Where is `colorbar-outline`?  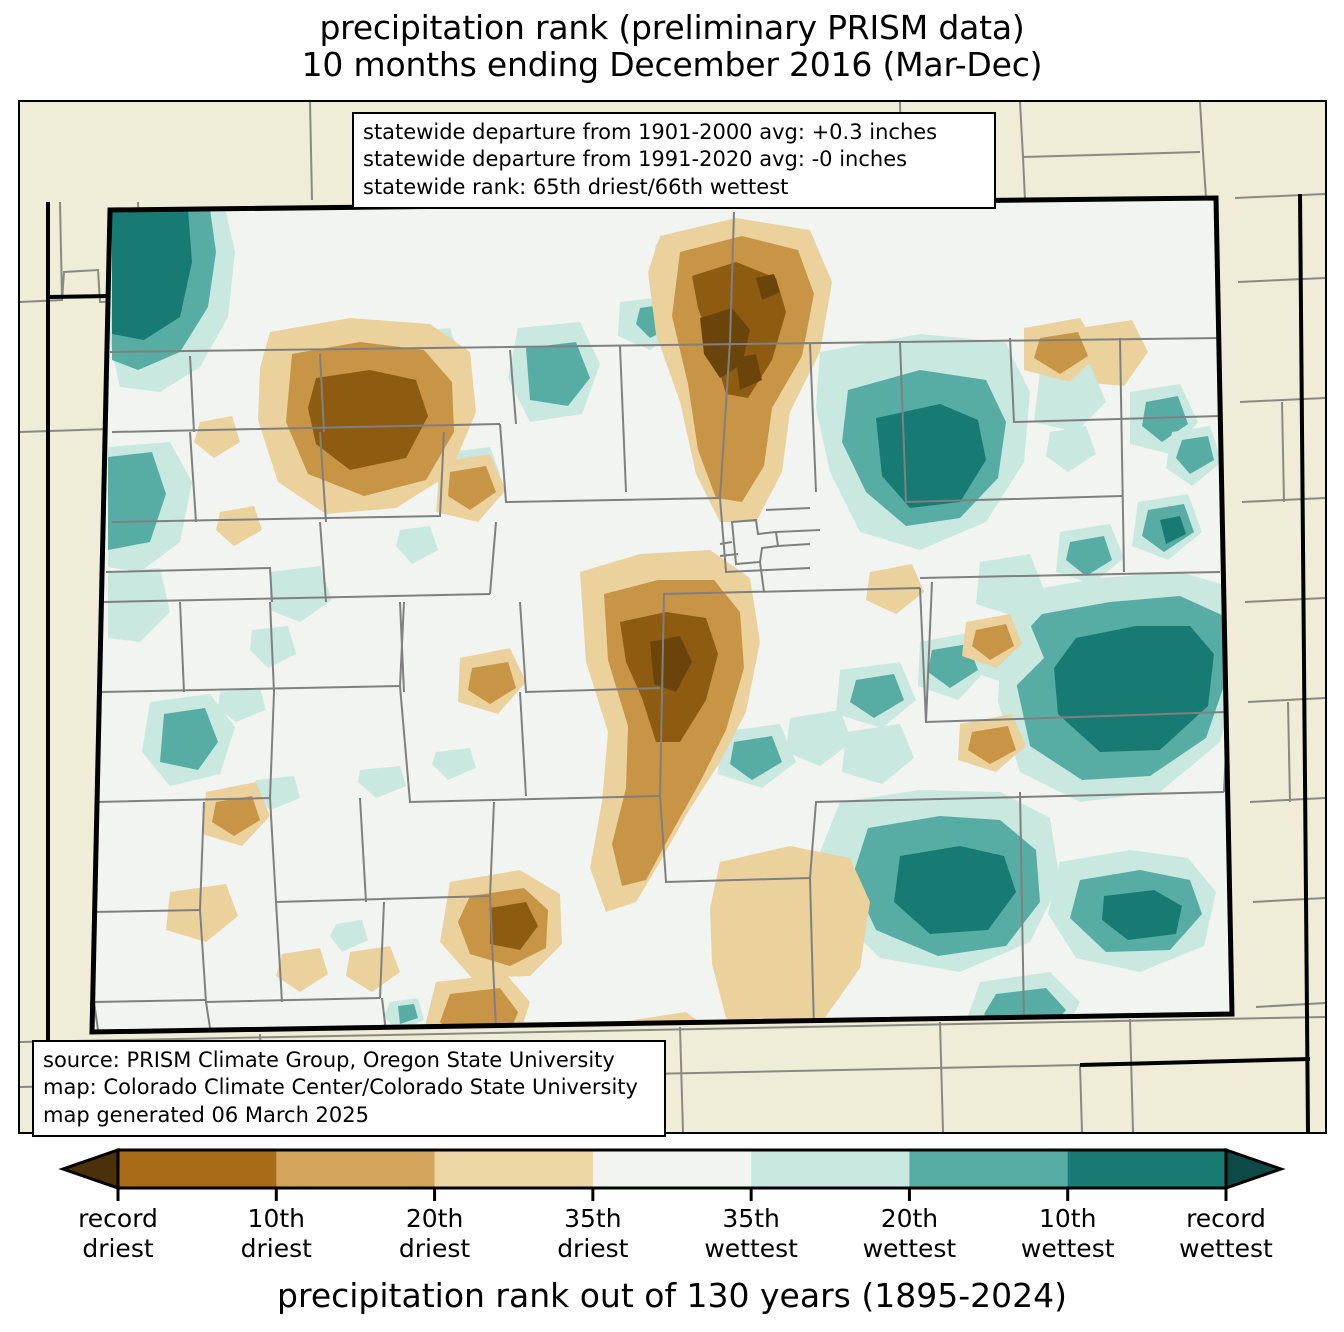
colorbar-outline is located at coordinates (672, 1169).